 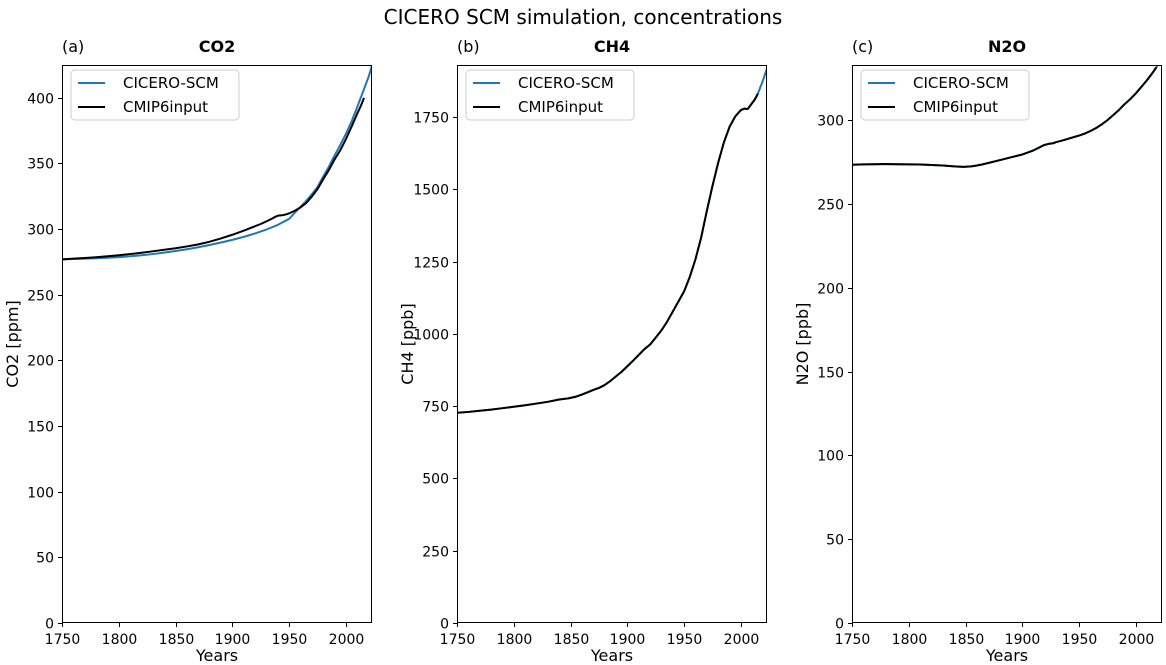 What do you see at coordinates (802, 344) in the screenshot?
I see `y-axis-label: N2O [ppb]` at bounding box center [802, 344].